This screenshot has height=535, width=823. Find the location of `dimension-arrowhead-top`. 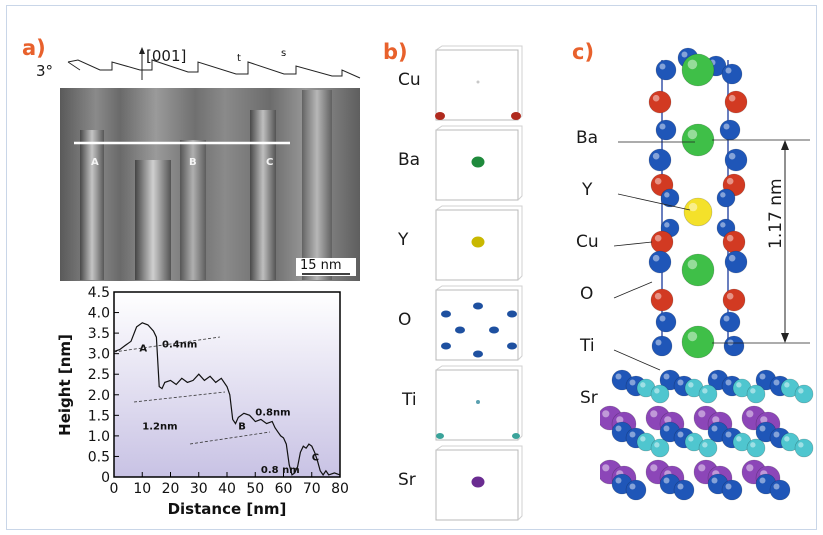

dimension-arrowhead-top is located at coordinates (785, 145).